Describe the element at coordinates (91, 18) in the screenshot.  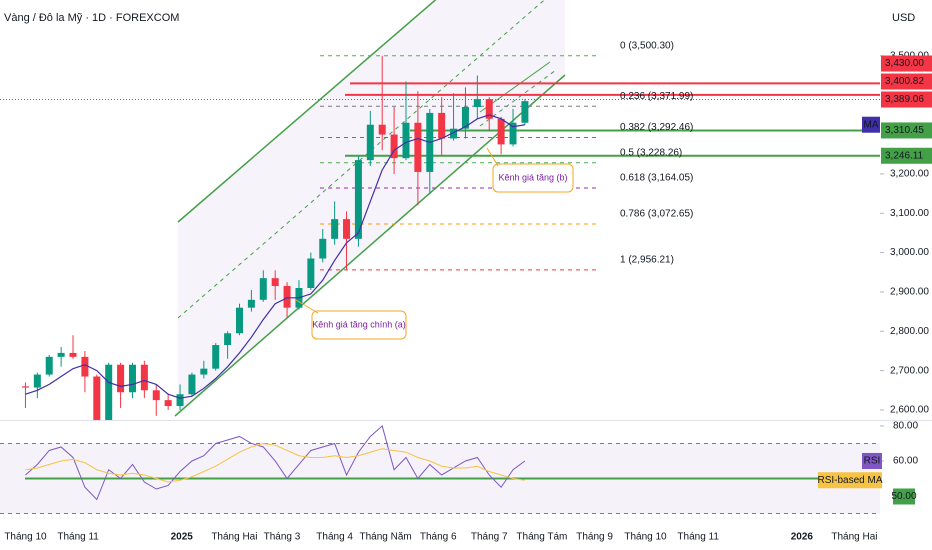
I see `chart-title: Vàng / Đô la Mỹ · 1D · FOREXCOM` at that location.